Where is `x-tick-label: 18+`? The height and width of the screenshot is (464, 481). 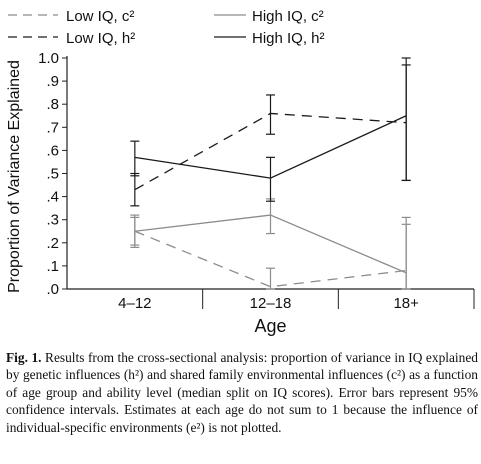
x-tick-label: 18+ is located at coordinates (406, 303).